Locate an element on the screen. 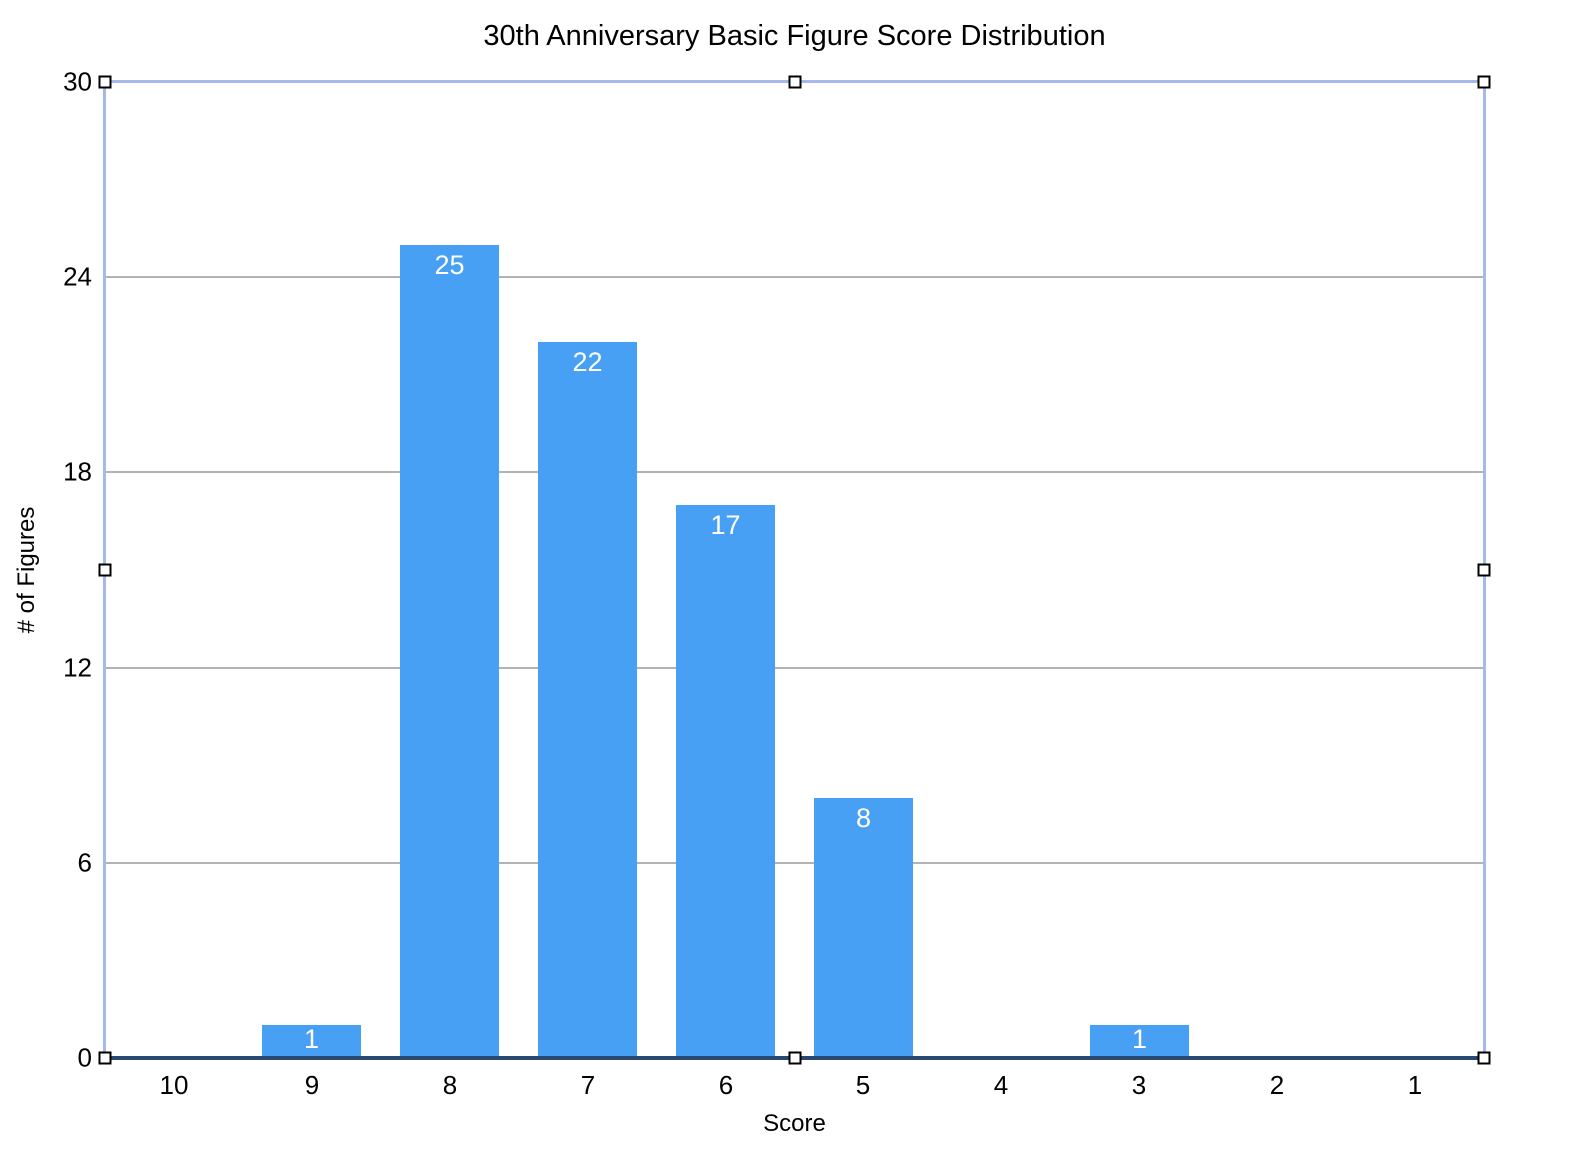 The image size is (1594, 1164). bar-score-9: 1 is located at coordinates (311, 1041).